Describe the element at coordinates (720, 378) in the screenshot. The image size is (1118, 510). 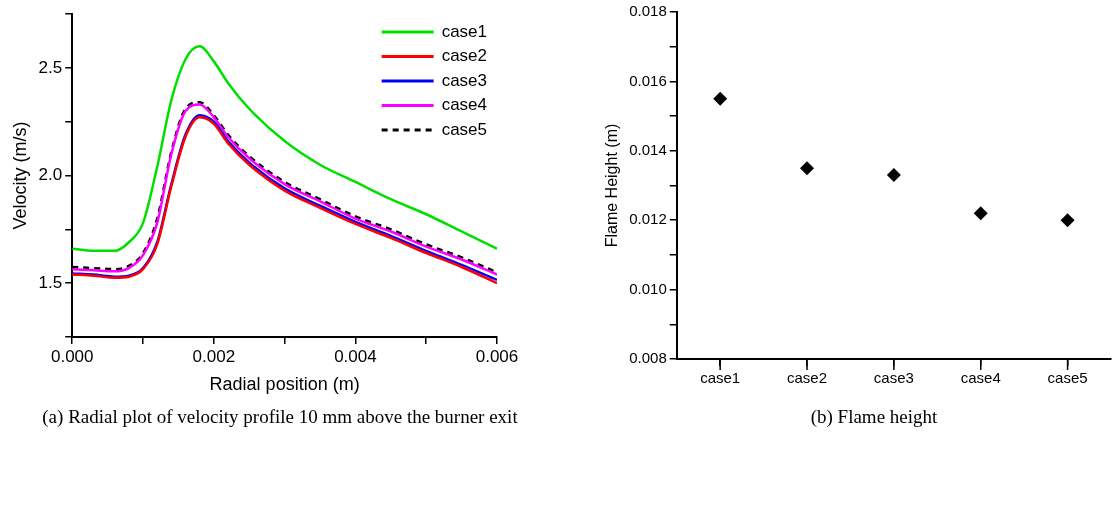
I see `x-tick-label: case1` at that location.